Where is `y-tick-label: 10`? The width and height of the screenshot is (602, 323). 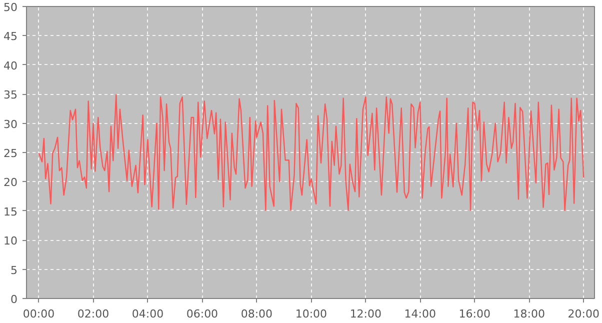
y-tick-label: 10 is located at coordinates (11, 241).